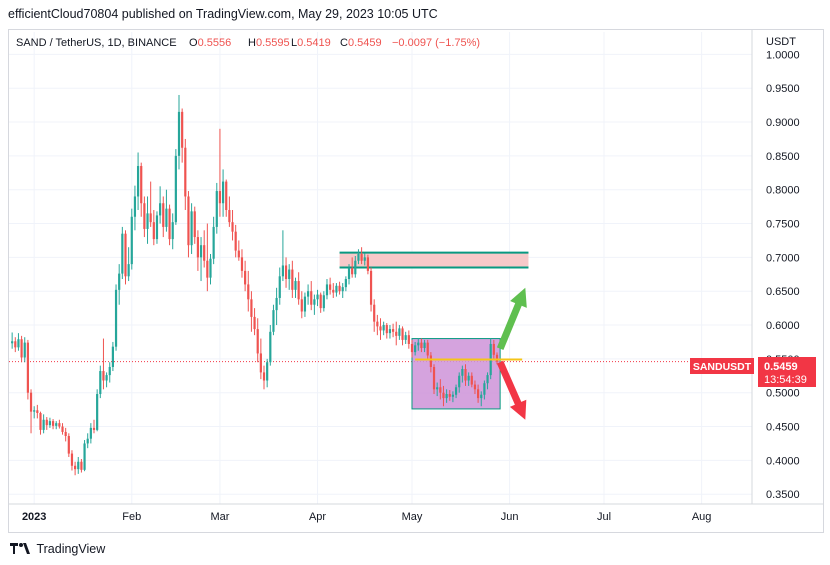  What do you see at coordinates (314, 43) in the screenshot?
I see `ohlc-l-value: 0.5419` at bounding box center [314, 43].